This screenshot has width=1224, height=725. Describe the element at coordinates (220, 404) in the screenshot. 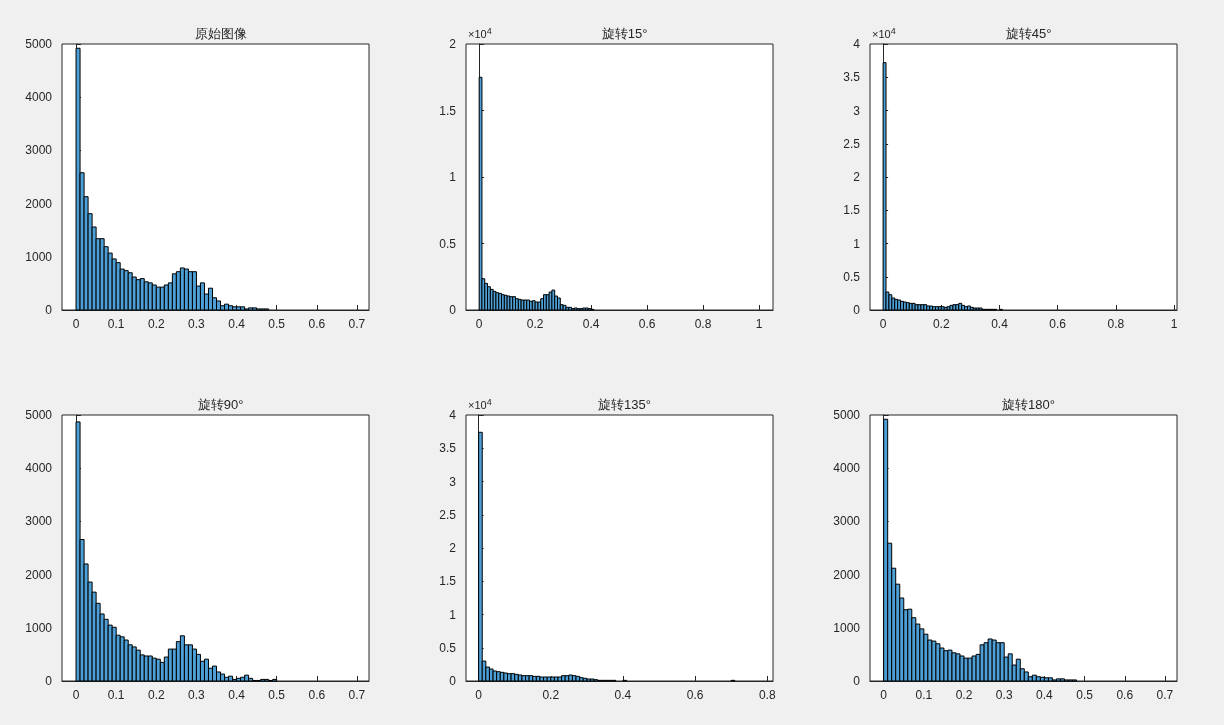

I see `chart-title: 旋转90°` at that location.